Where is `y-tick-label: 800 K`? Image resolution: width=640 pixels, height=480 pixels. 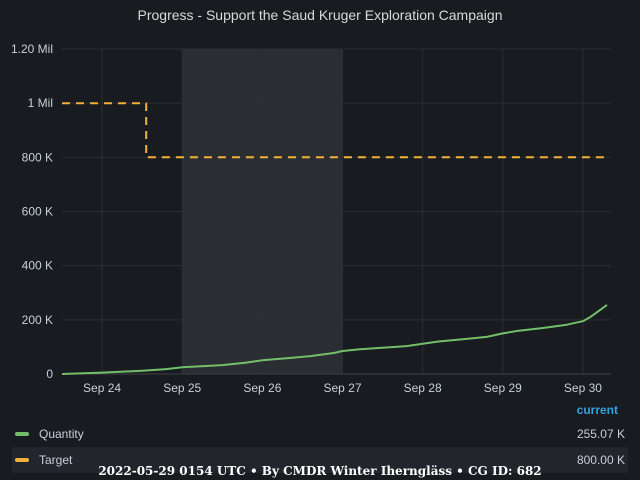 y-tick-label: 800 K is located at coordinates (37, 157).